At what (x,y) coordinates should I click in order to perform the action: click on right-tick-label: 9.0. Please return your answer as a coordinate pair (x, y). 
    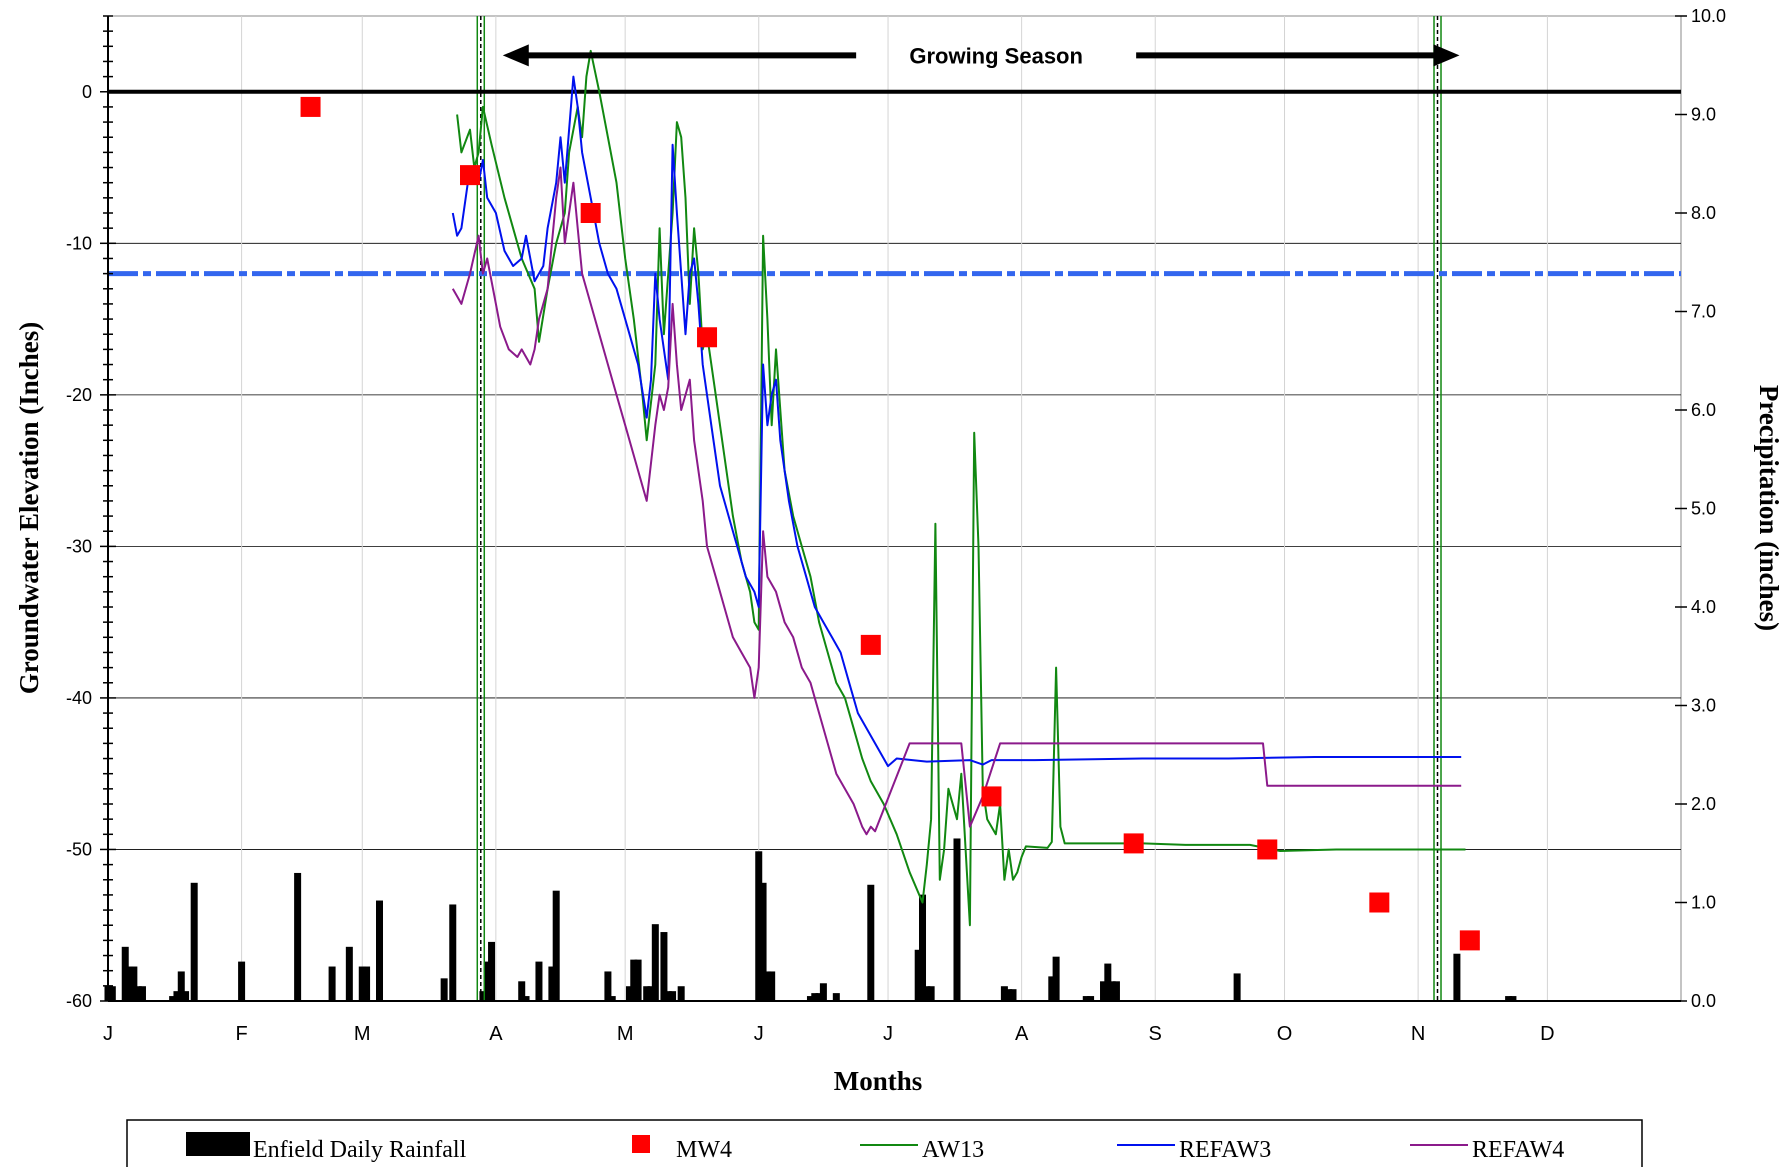
    Looking at the image, I should click on (1703, 115).